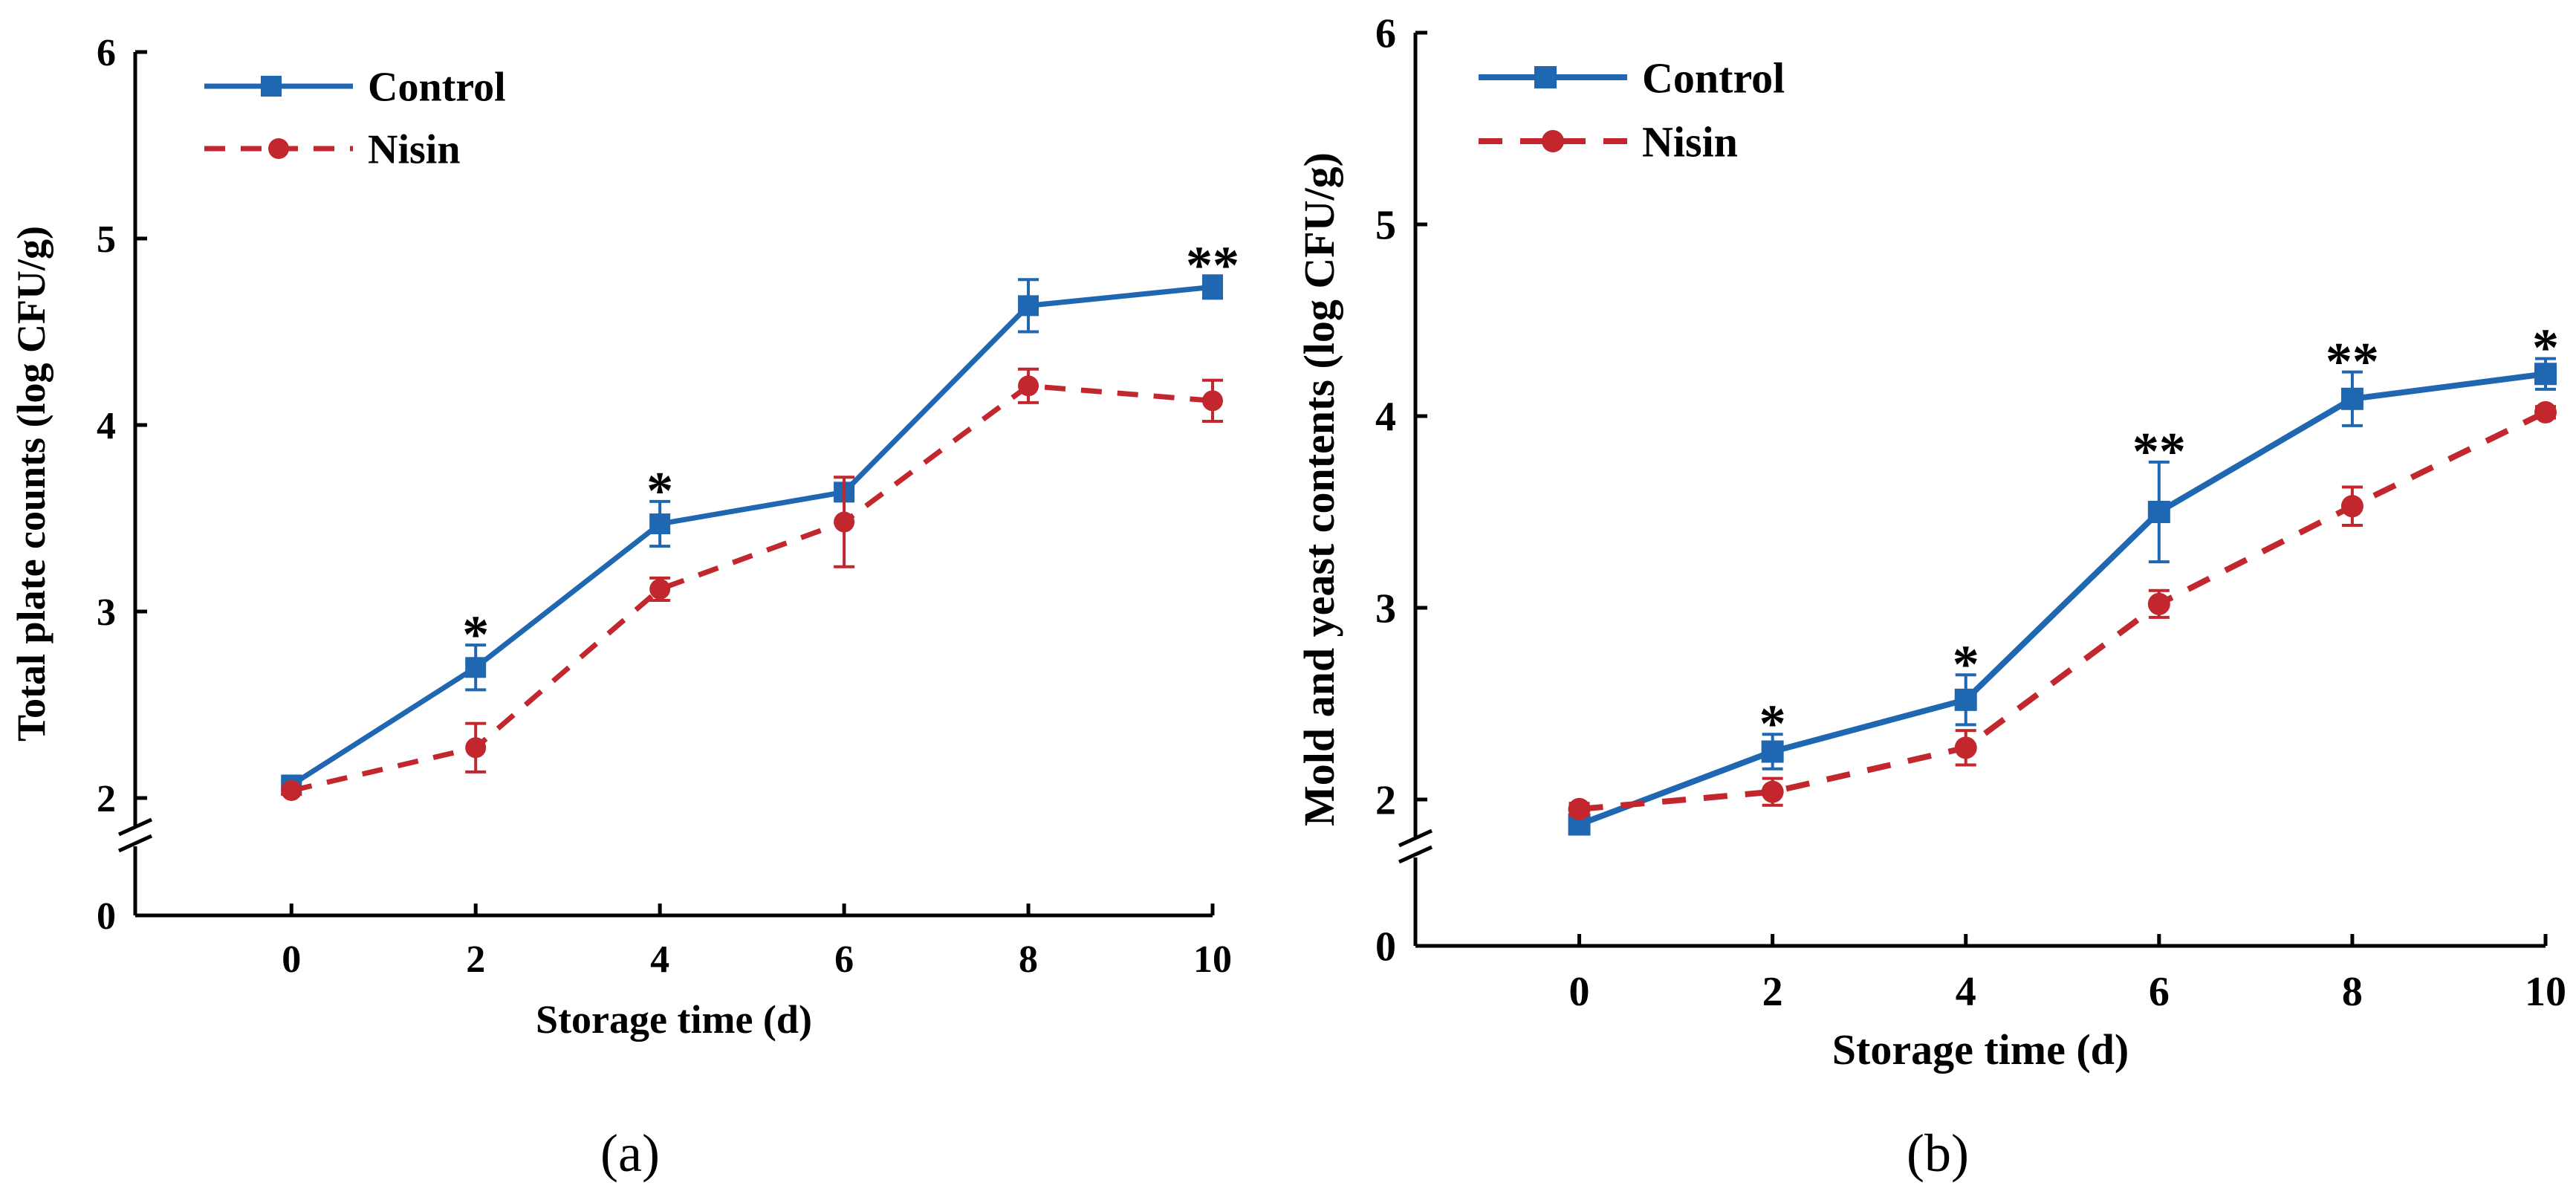  What do you see at coordinates (630, 1153) in the screenshot?
I see `panel-label: (a)` at bounding box center [630, 1153].